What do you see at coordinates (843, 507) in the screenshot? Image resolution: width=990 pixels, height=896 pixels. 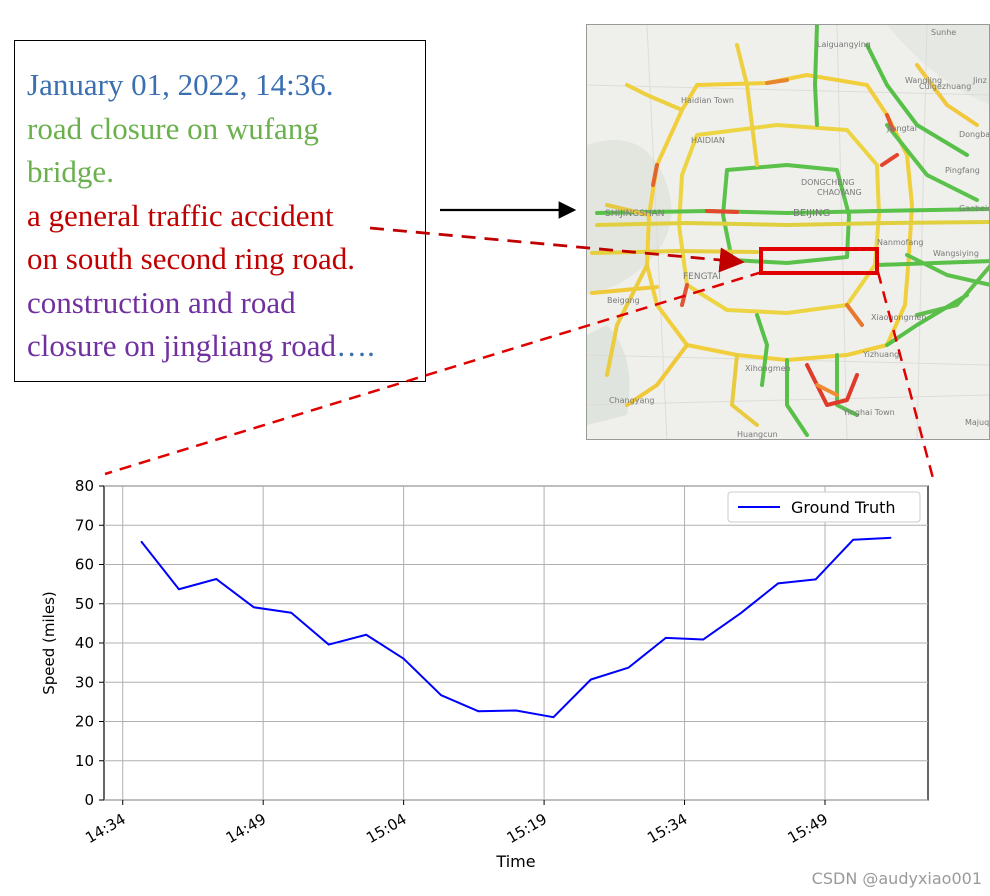 I see `legend-label: Ground Truth` at bounding box center [843, 507].